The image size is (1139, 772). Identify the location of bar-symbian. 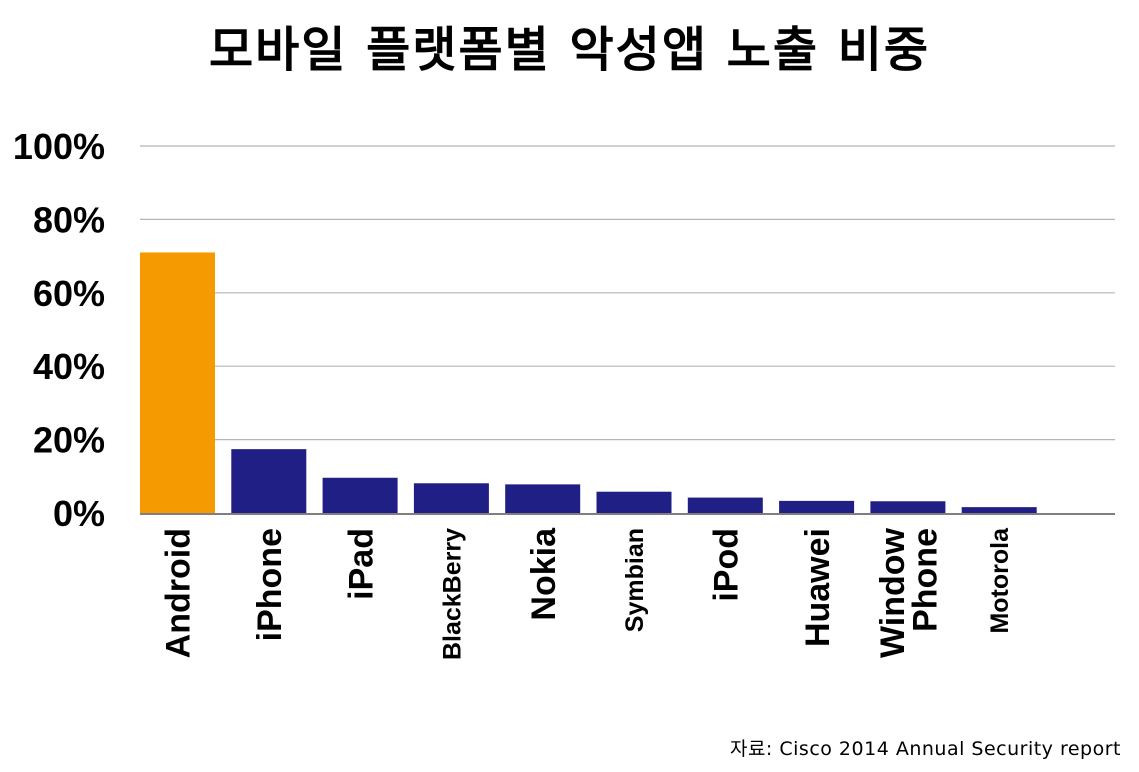
(634, 502).